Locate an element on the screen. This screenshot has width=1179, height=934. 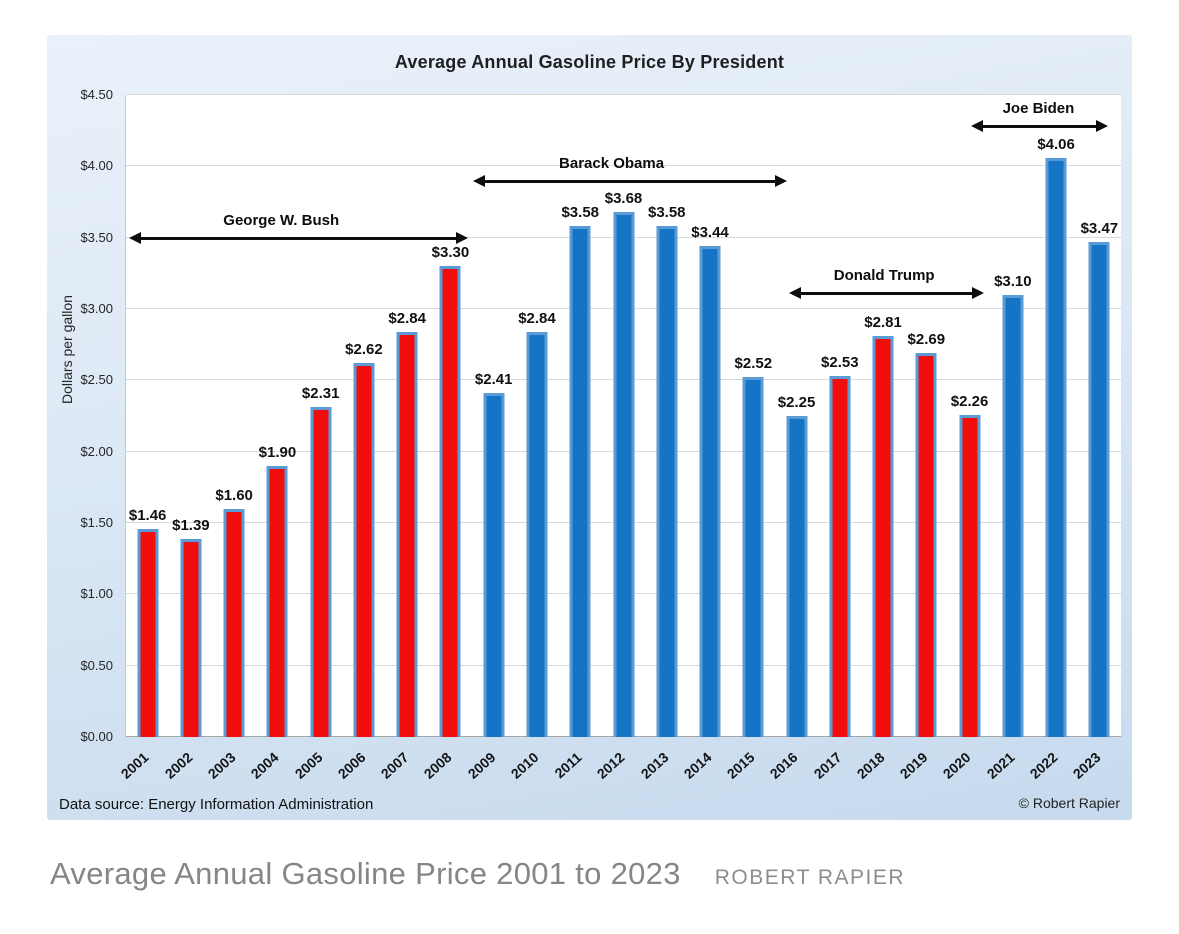
x-tick-label-2020: 2020 is located at coordinates (957, 765).